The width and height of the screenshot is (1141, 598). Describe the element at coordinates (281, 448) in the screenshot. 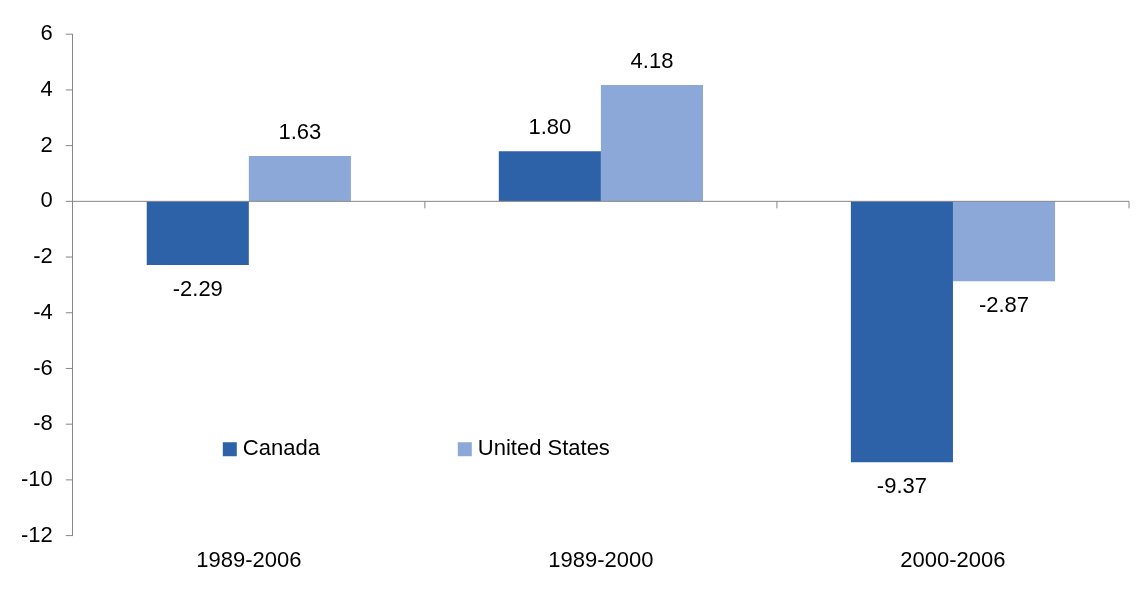

I see `legend-label: Canada` at that location.